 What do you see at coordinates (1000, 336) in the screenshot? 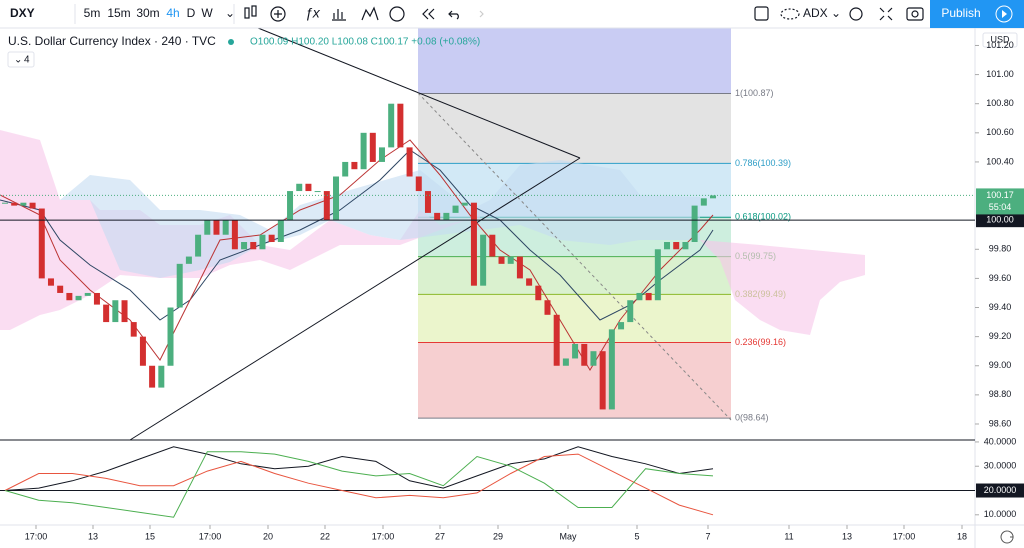
I see `y-tick-label: 99.20` at bounding box center [1000, 336].